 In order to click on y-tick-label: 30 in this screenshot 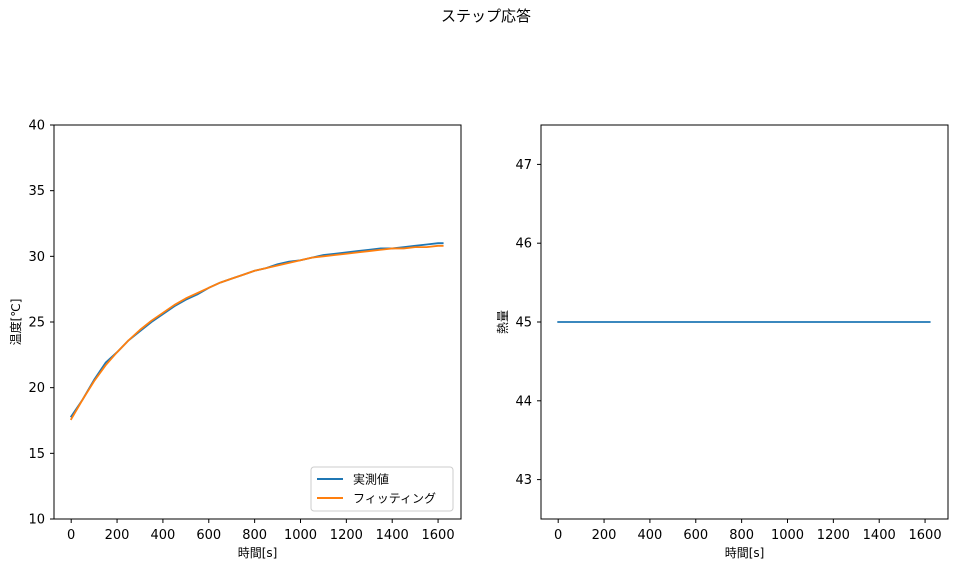, I will do `click(36, 257)`.